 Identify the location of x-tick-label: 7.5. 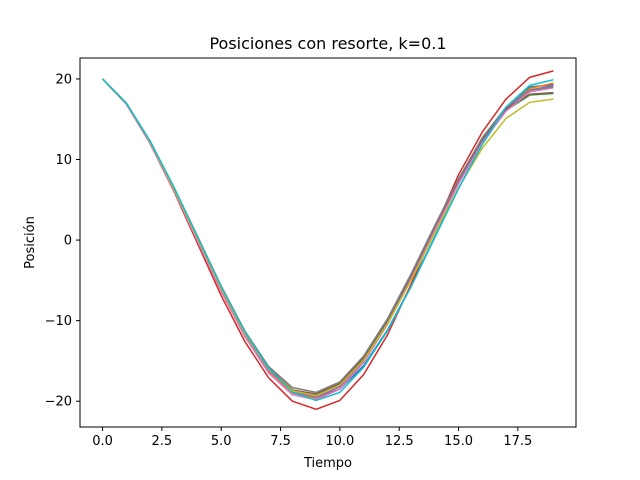
(280, 441).